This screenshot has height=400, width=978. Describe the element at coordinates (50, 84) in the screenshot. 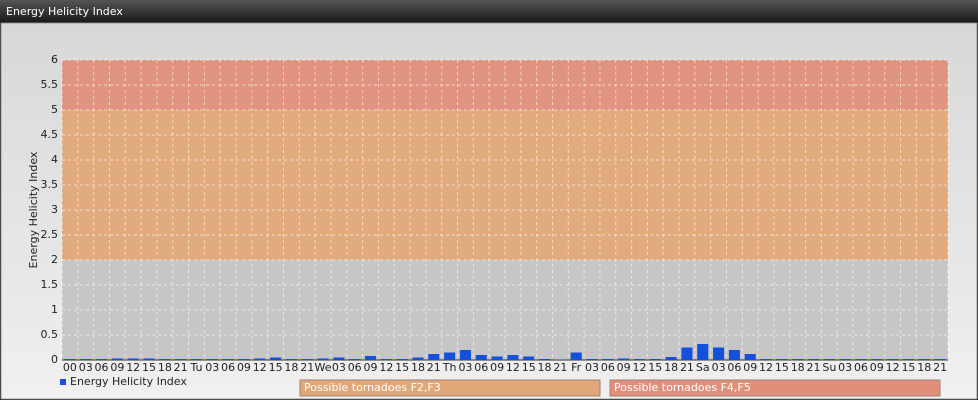

I see `y-tick-label: 5.5` at that location.